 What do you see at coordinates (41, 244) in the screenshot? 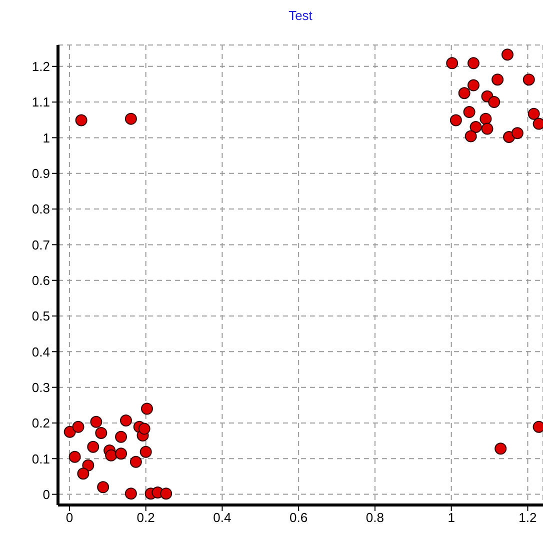
I see `y-tick-label: 0.7` at bounding box center [41, 244].